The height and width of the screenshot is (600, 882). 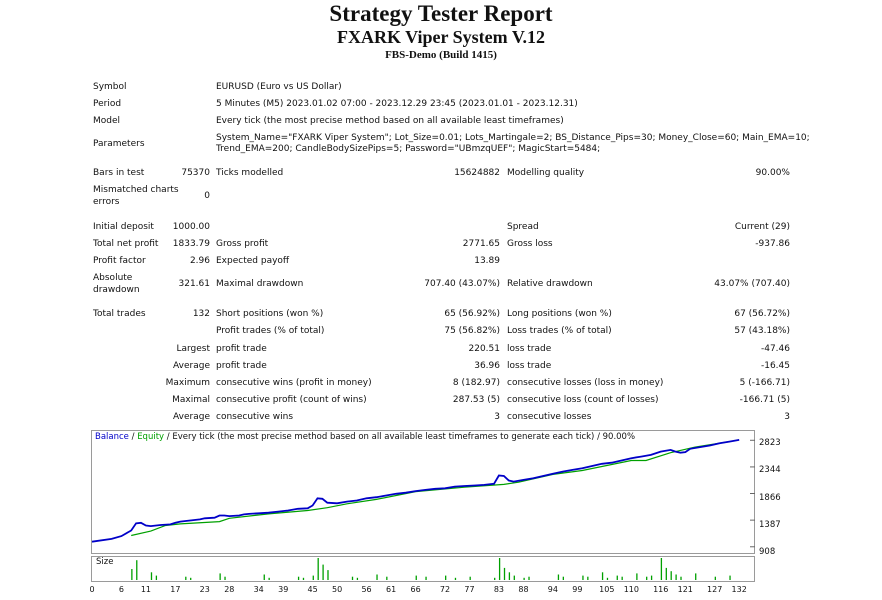 I want to click on quality-value: 90.00%, so click(x=772, y=173).